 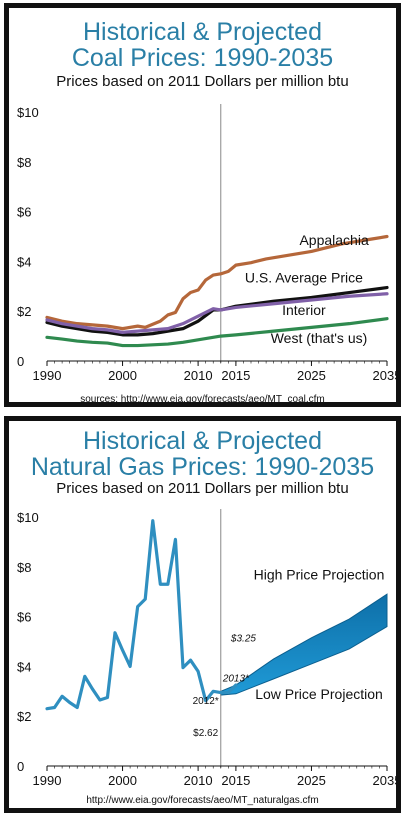 What do you see at coordinates (319, 338) in the screenshot?
I see `coal-series-label: West (that's us)` at bounding box center [319, 338].